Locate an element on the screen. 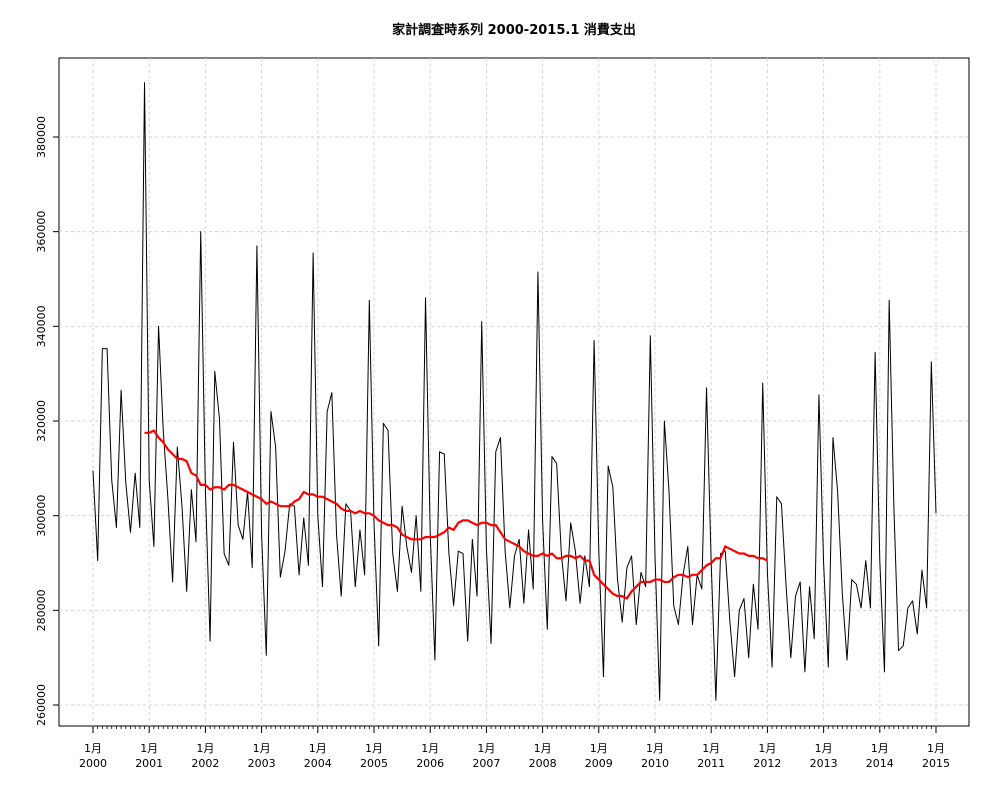 This screenshot has height=800, width=1000. x-tick-label-year: 2002 is located at coordinates (205, 763).